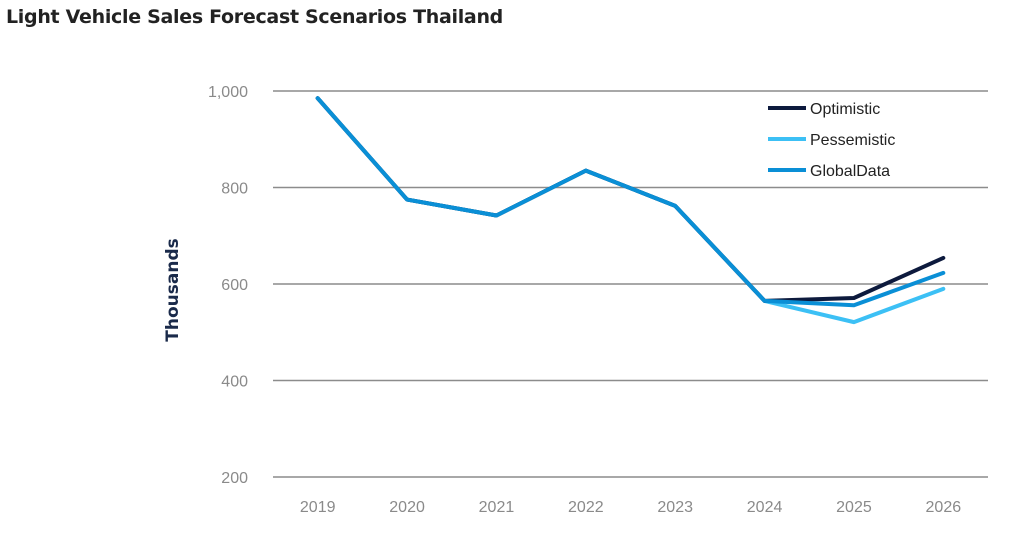 This screenshot has width=1024, height=538. What do you see at coordinates (845, 109) in the screenshot?
I see `legend-label: Optimistic` at bounding box center [845, 109].